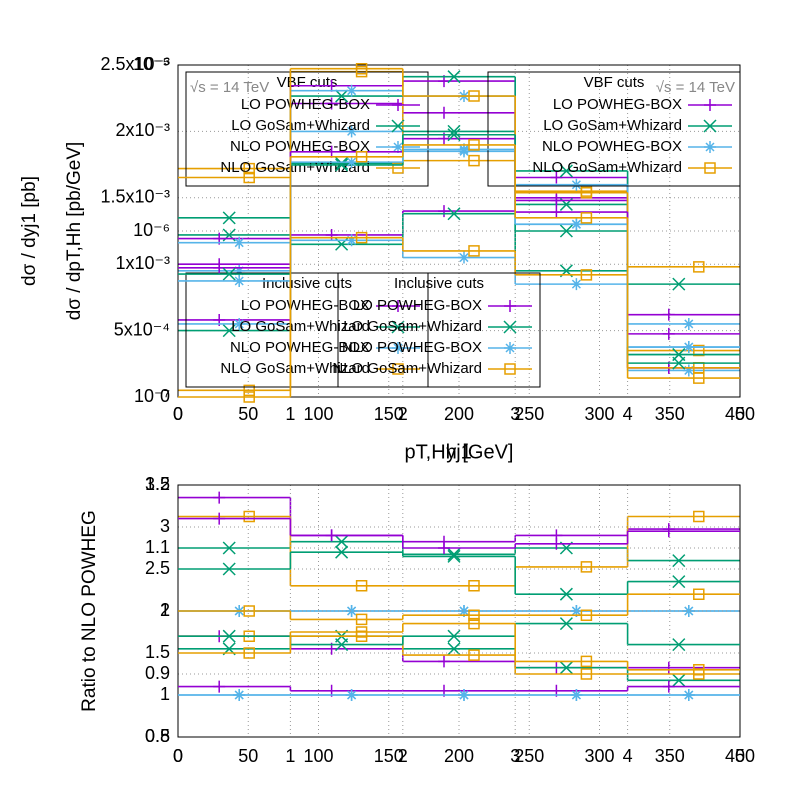 Image resolution: width=793 pixels, height=793 pixels. Describe the element at coordinates (151, 230) in the screenshot. I see `y-tick-label: 10⁻⁶` at that location.